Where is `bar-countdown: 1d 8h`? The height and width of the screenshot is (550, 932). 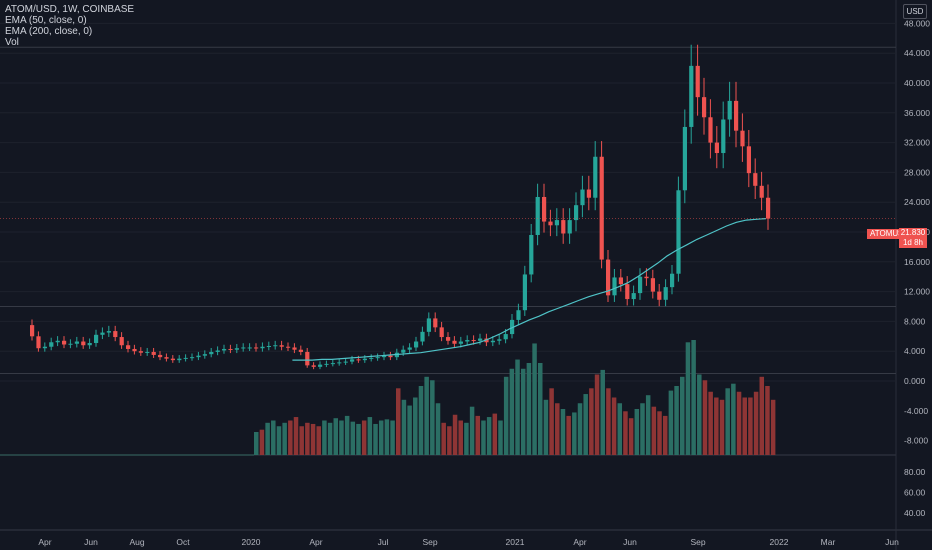 bar-countdown: 1d 8h is located at coordinates (913, 242).